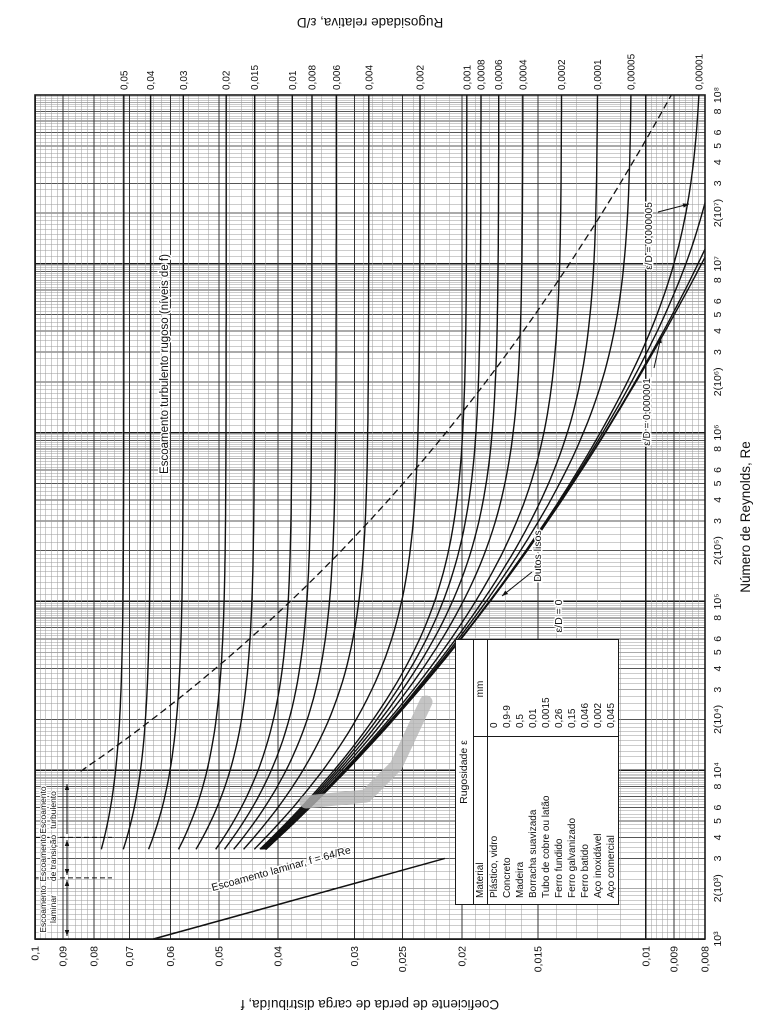 The height and width of the screenshot is (1024, 768). I want to click on material-cell: Ferro fundido, so click(559, 820).